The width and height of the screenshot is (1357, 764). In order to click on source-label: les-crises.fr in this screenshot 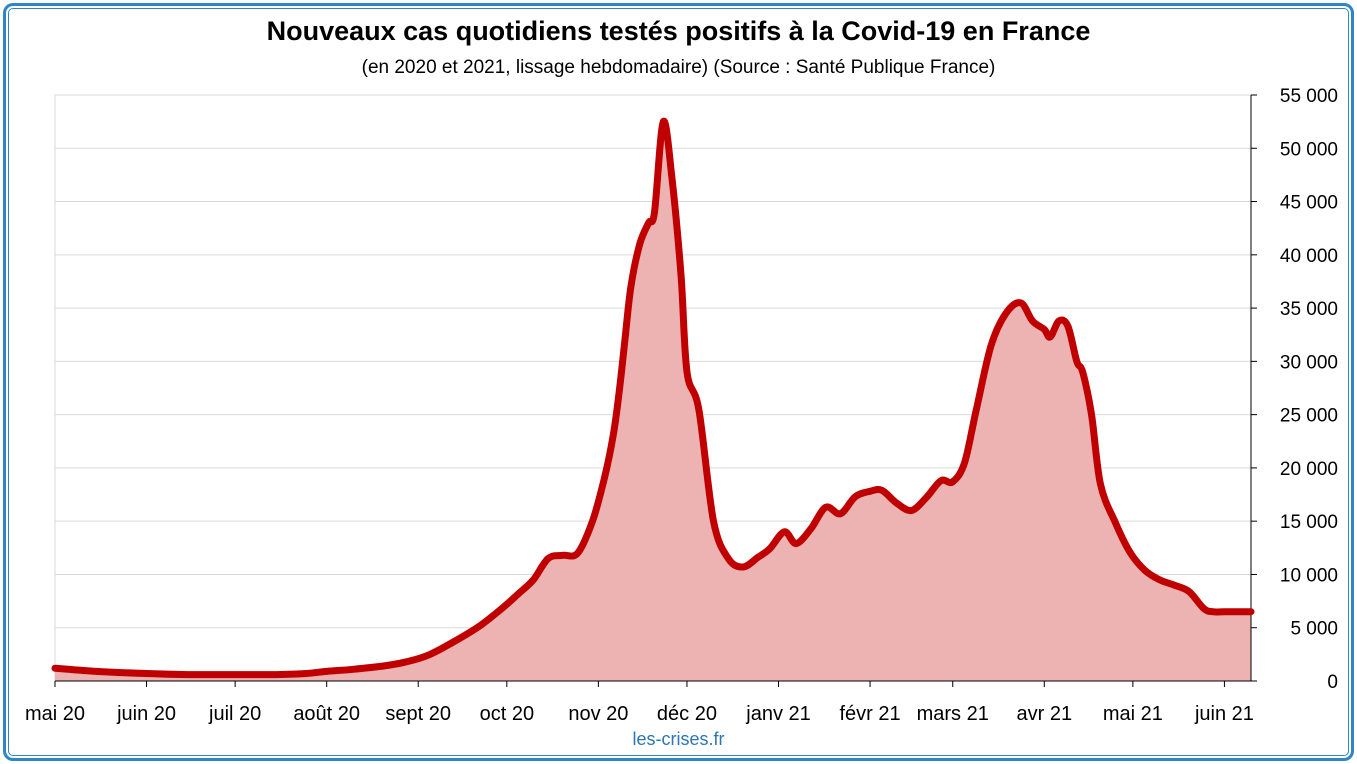, I will do `click(678, 739)`.